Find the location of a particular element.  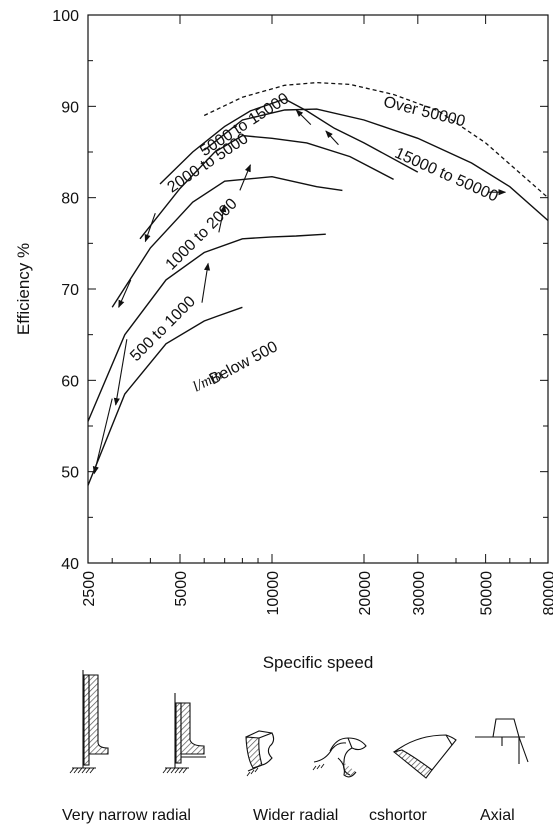

impeller-axial is located at coordinates (502, 741).